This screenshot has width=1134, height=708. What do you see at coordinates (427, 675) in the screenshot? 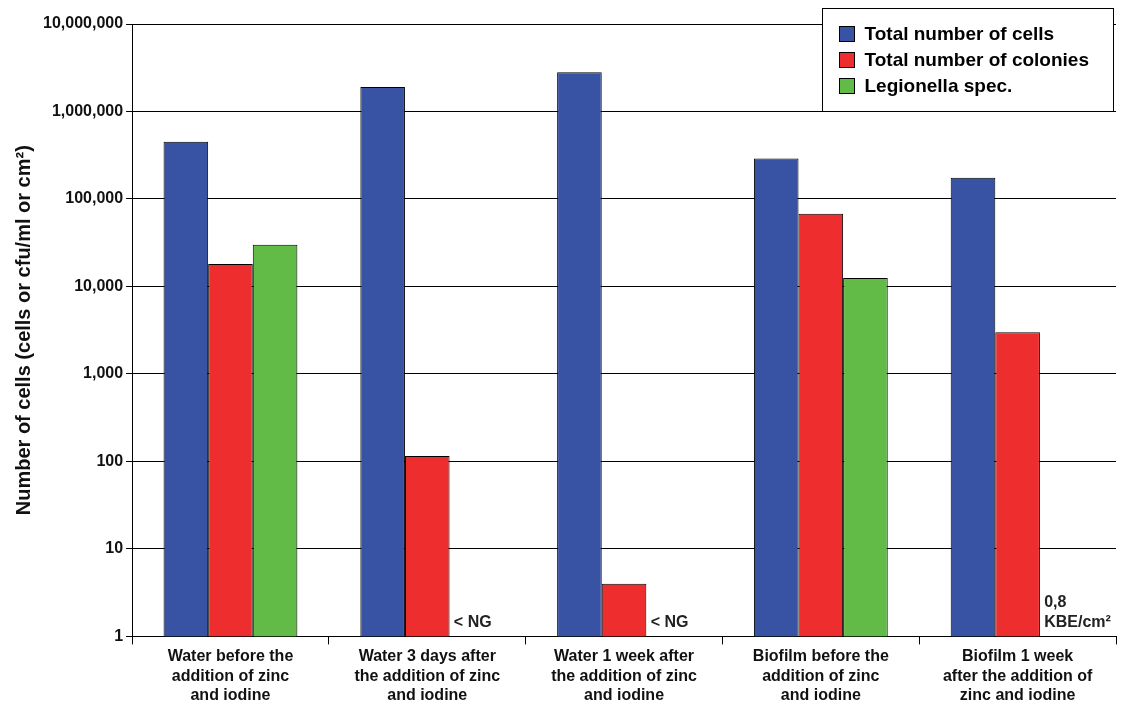
I see `x-tick-label: Water 3 days after the addition of zinc and iodine` at bounding box center [427, 675].